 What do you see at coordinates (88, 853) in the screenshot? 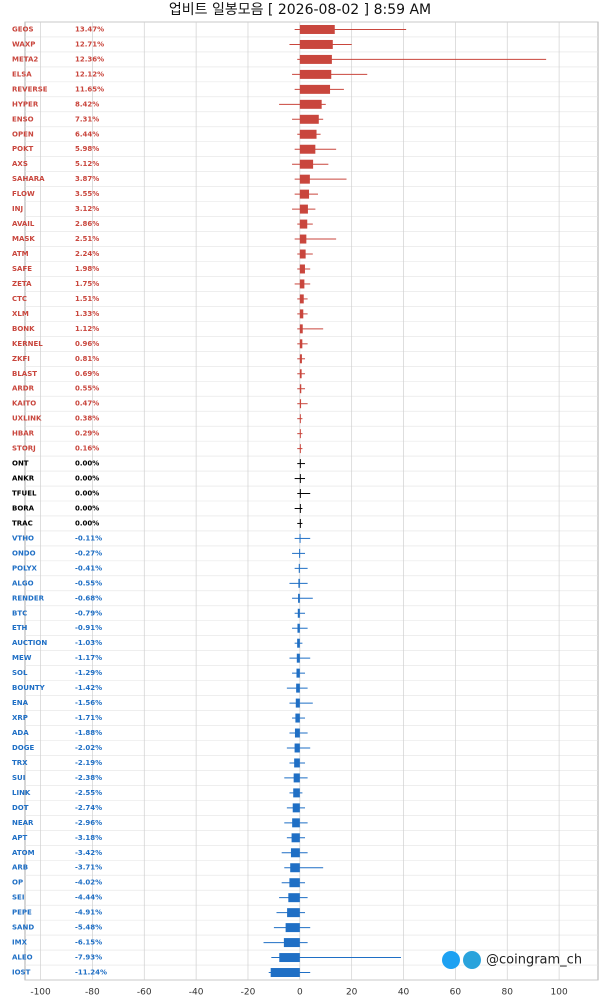
I see `change-label: -3.42%` at bounding box center [88, 853].